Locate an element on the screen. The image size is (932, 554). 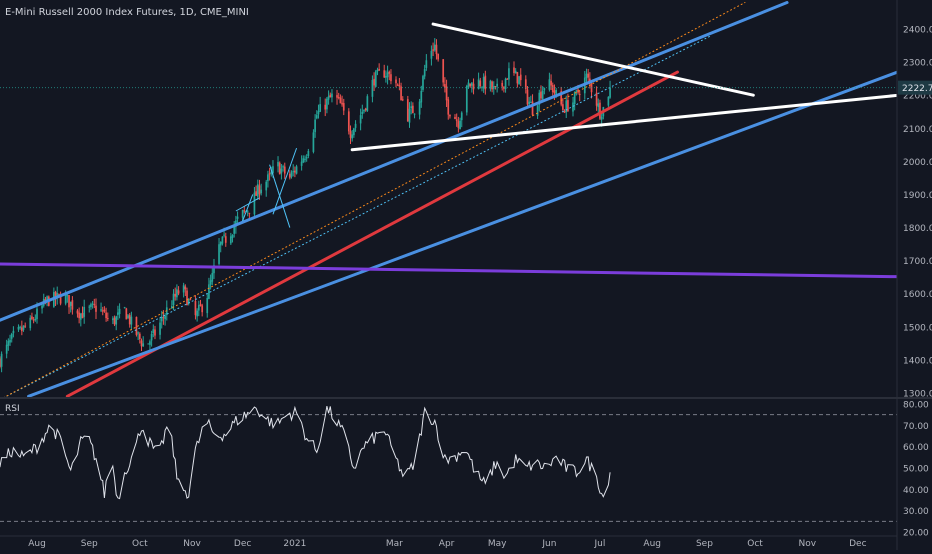
trendline-white-bottom is located at coordinates (641, 116).